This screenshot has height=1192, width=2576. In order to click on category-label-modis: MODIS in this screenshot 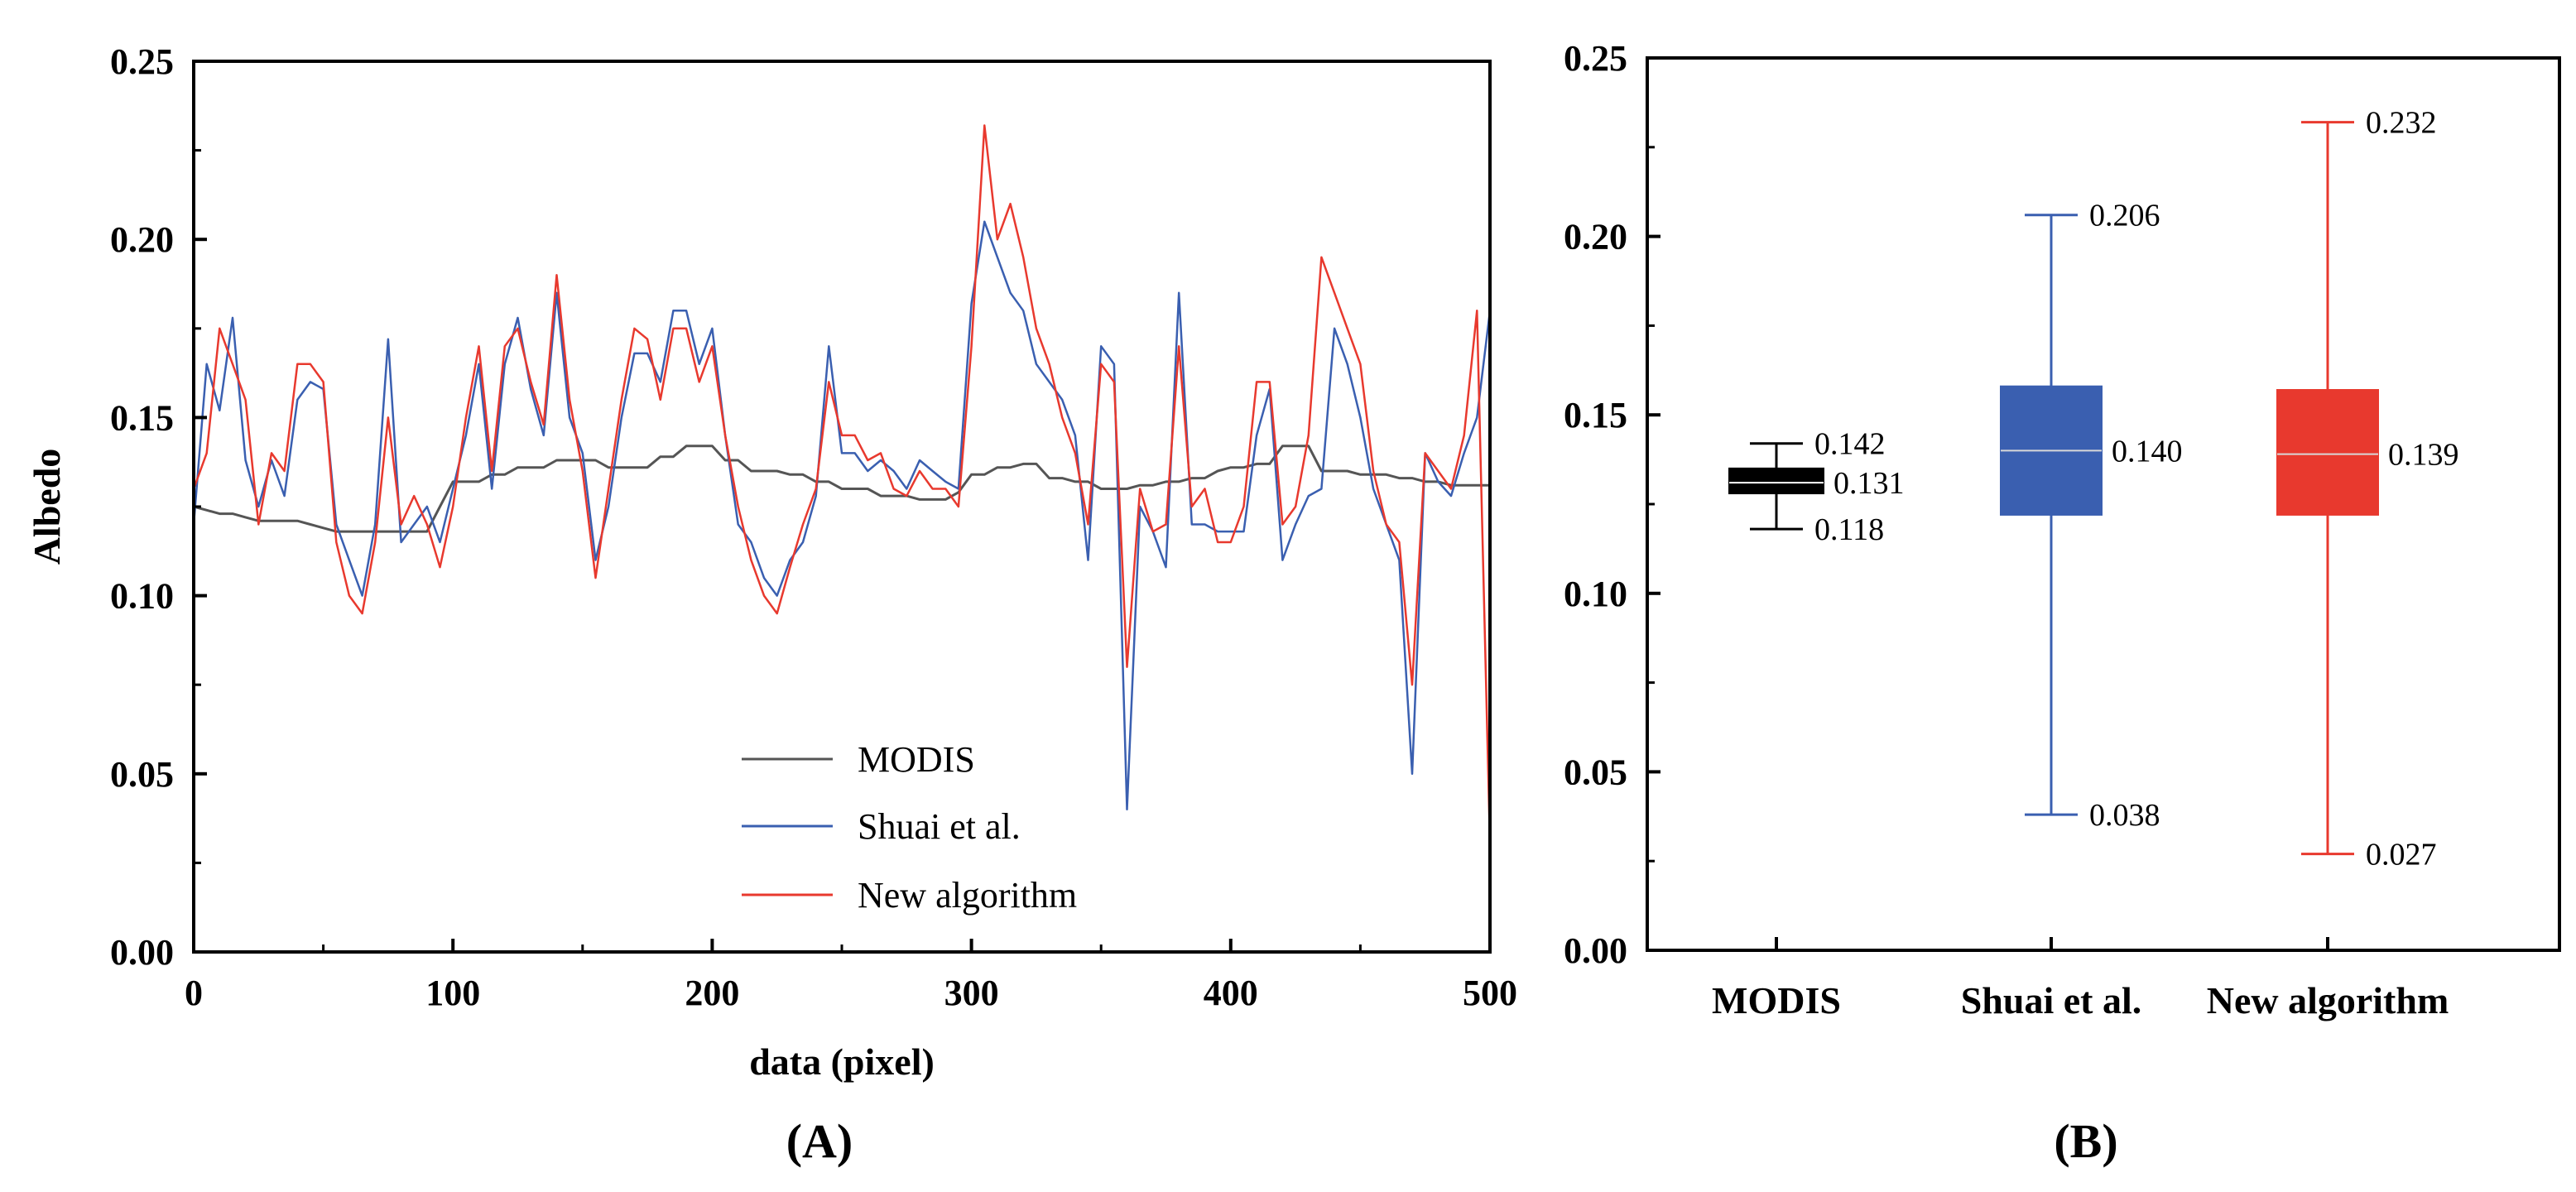, I will do `click(1776, 1000)`.